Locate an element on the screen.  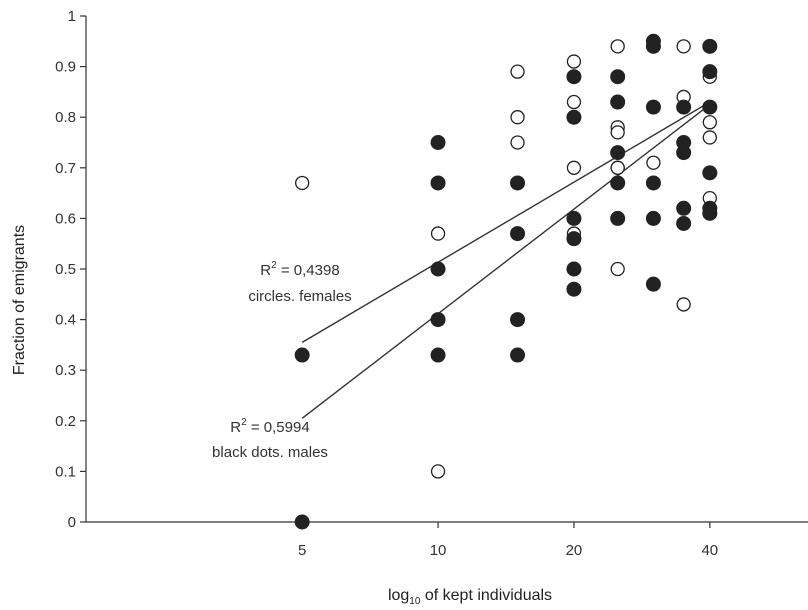
female-r2-value: = 0,4398 is located at coordinates (308, 270).